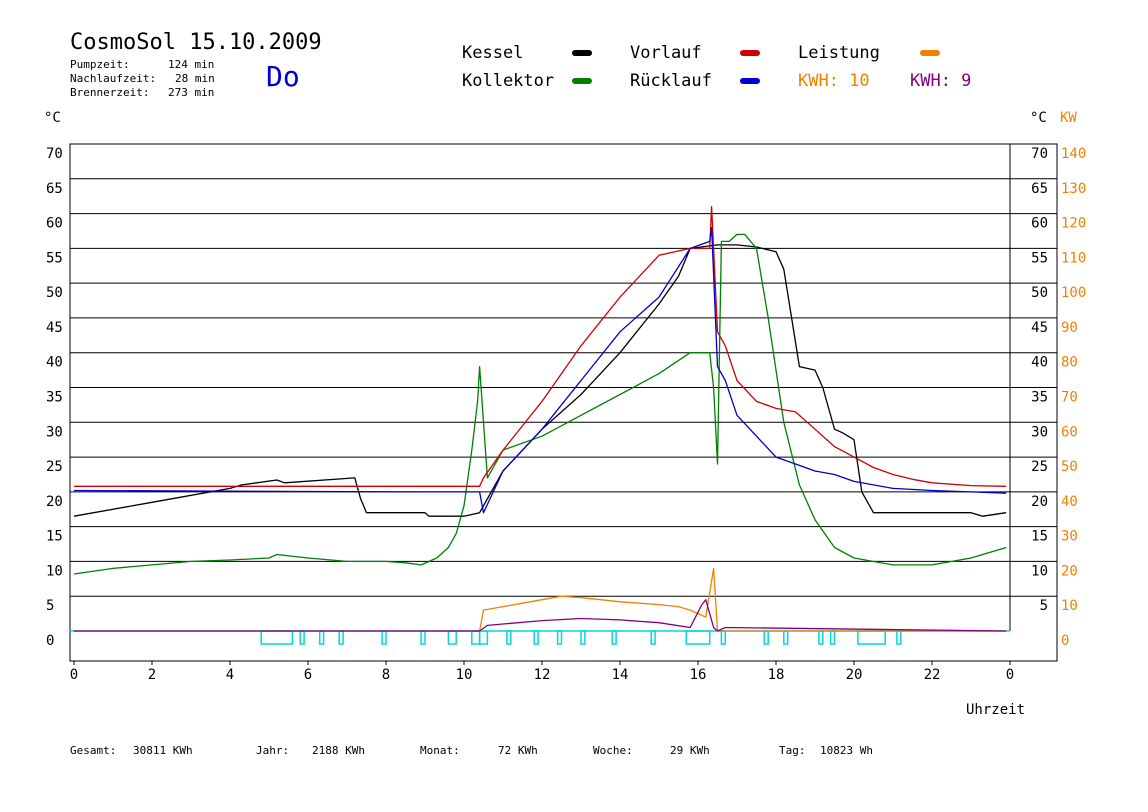  I want to click on left-axis-unit: °C, so click(52, 118).